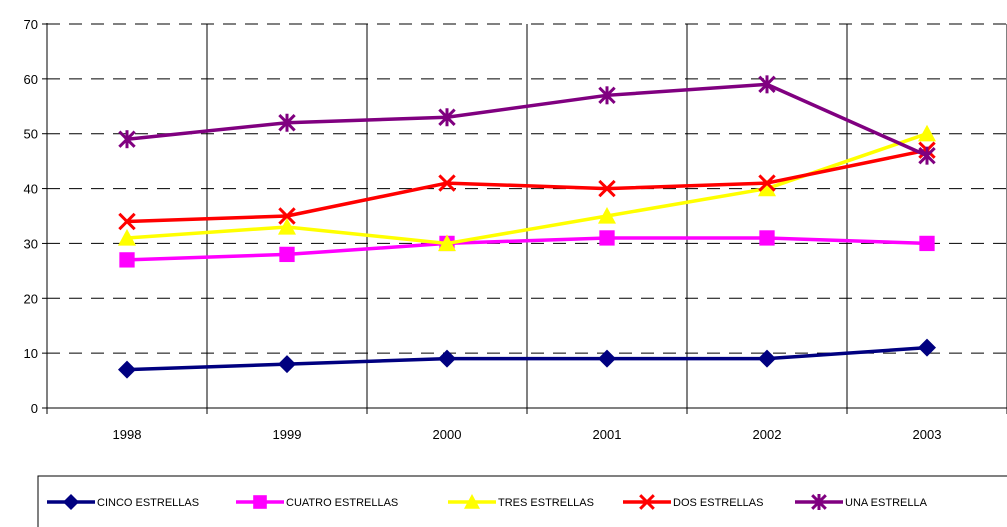 Image resolution: width=1007 pixels, height=527 pixels. Describe the element at coordinates (527, 120) in the screenshot. I see `series-line-una-estrella` at that location.